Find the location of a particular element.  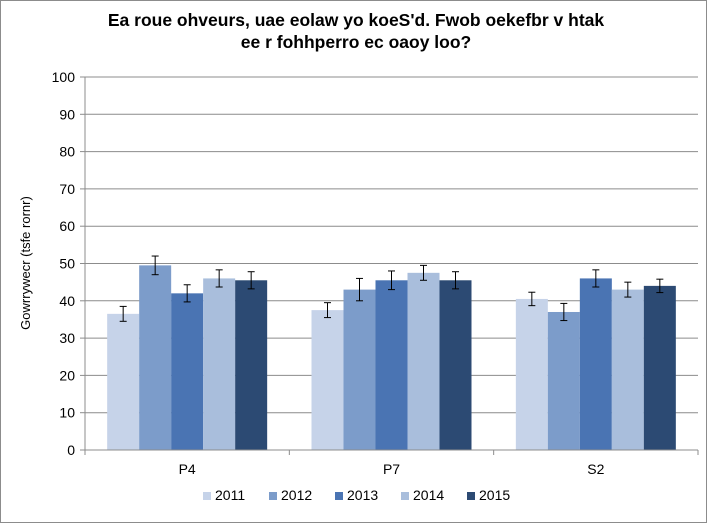

x-tick-label: P4 is located at coordinates (187, 469).